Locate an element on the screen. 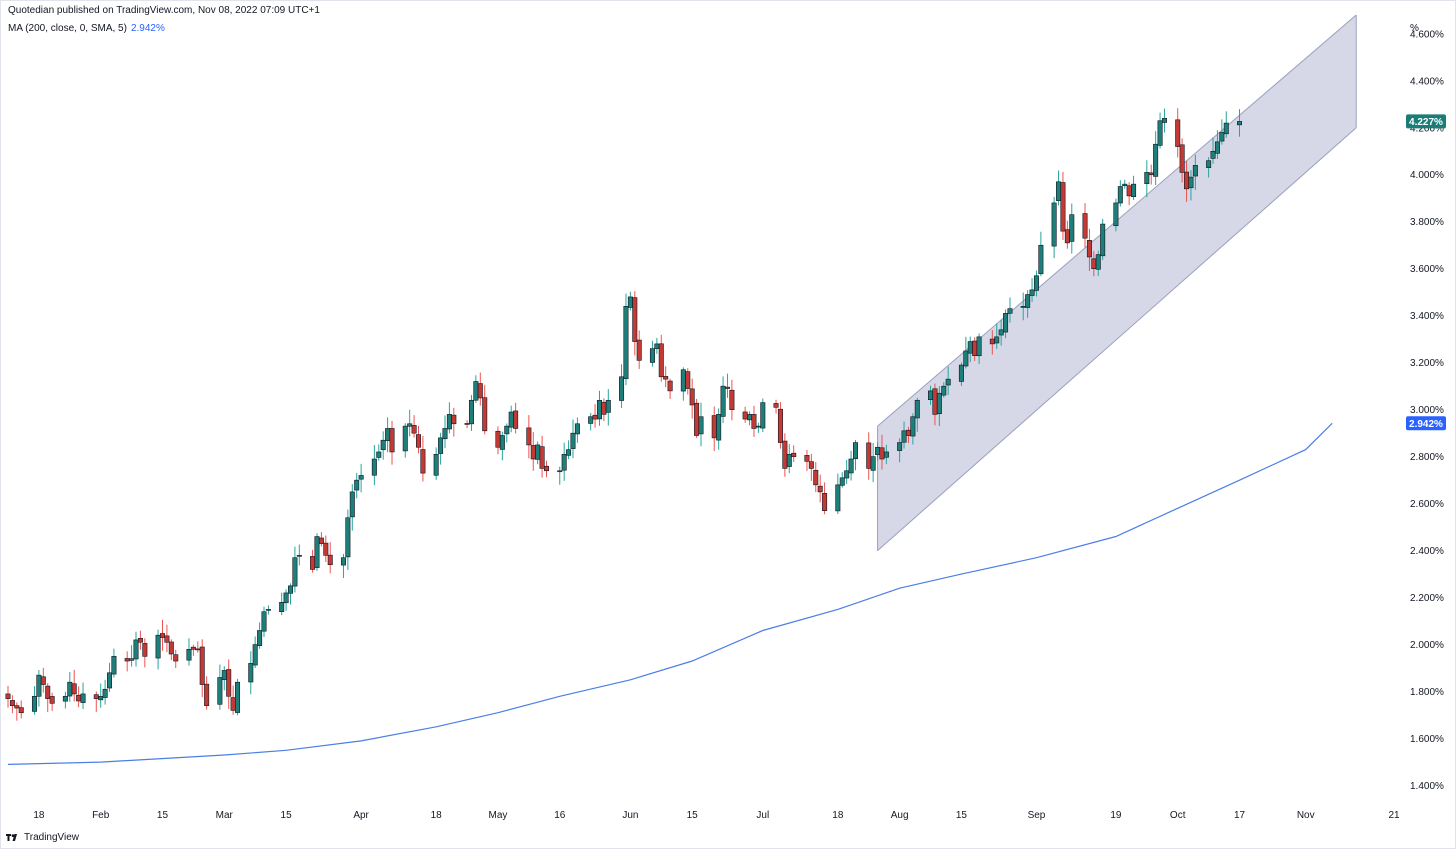 This screenshot has height=849, width=1456. indicator-legend: MA (200, close, 0, SMA, 5) 2.942% is located at coordinates (86, 28).